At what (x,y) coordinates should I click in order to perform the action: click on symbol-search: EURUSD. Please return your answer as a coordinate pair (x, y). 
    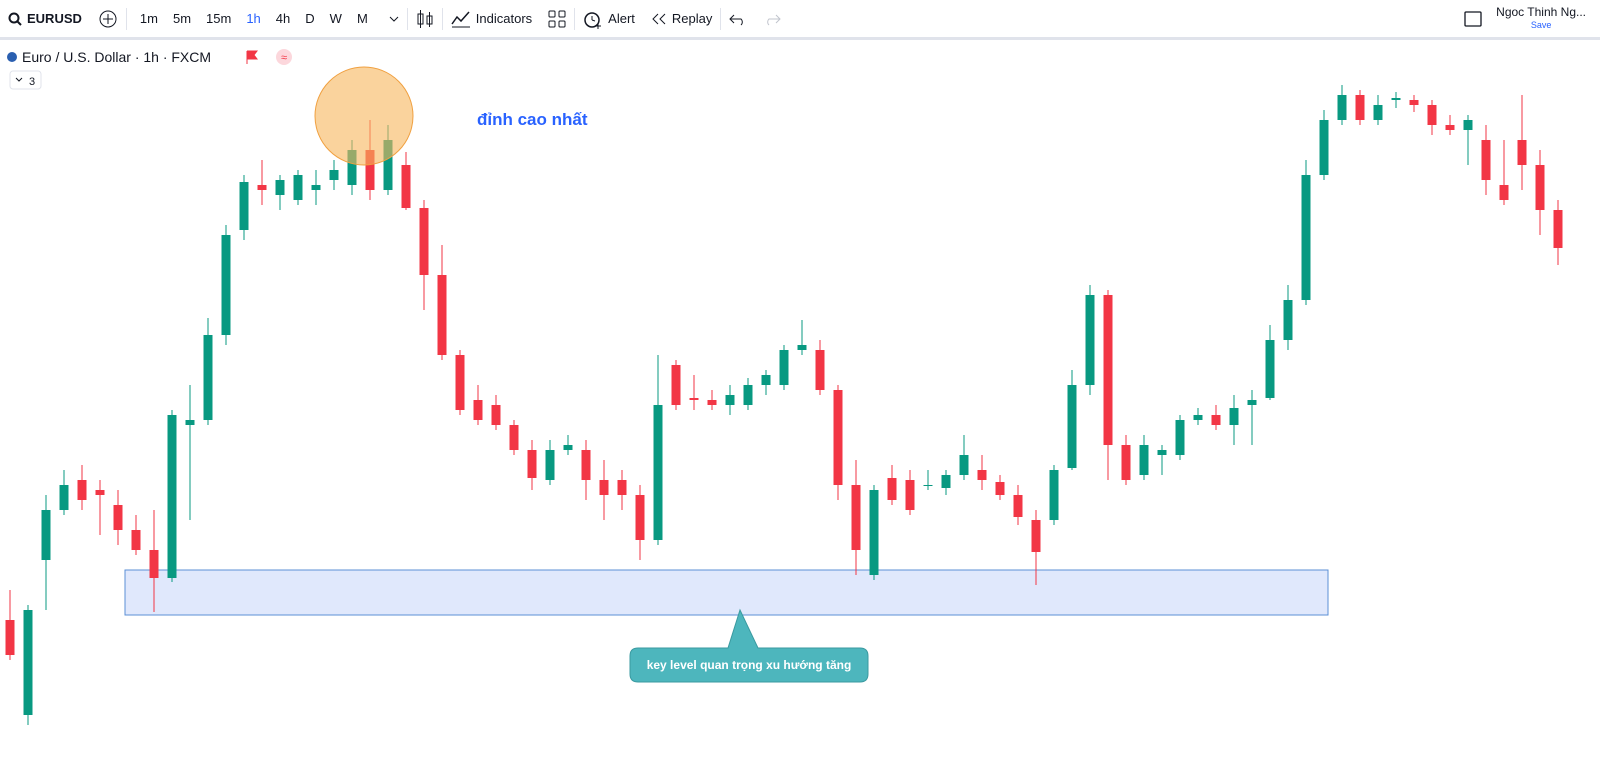
    Looking at the image, I should click on (45, 18).